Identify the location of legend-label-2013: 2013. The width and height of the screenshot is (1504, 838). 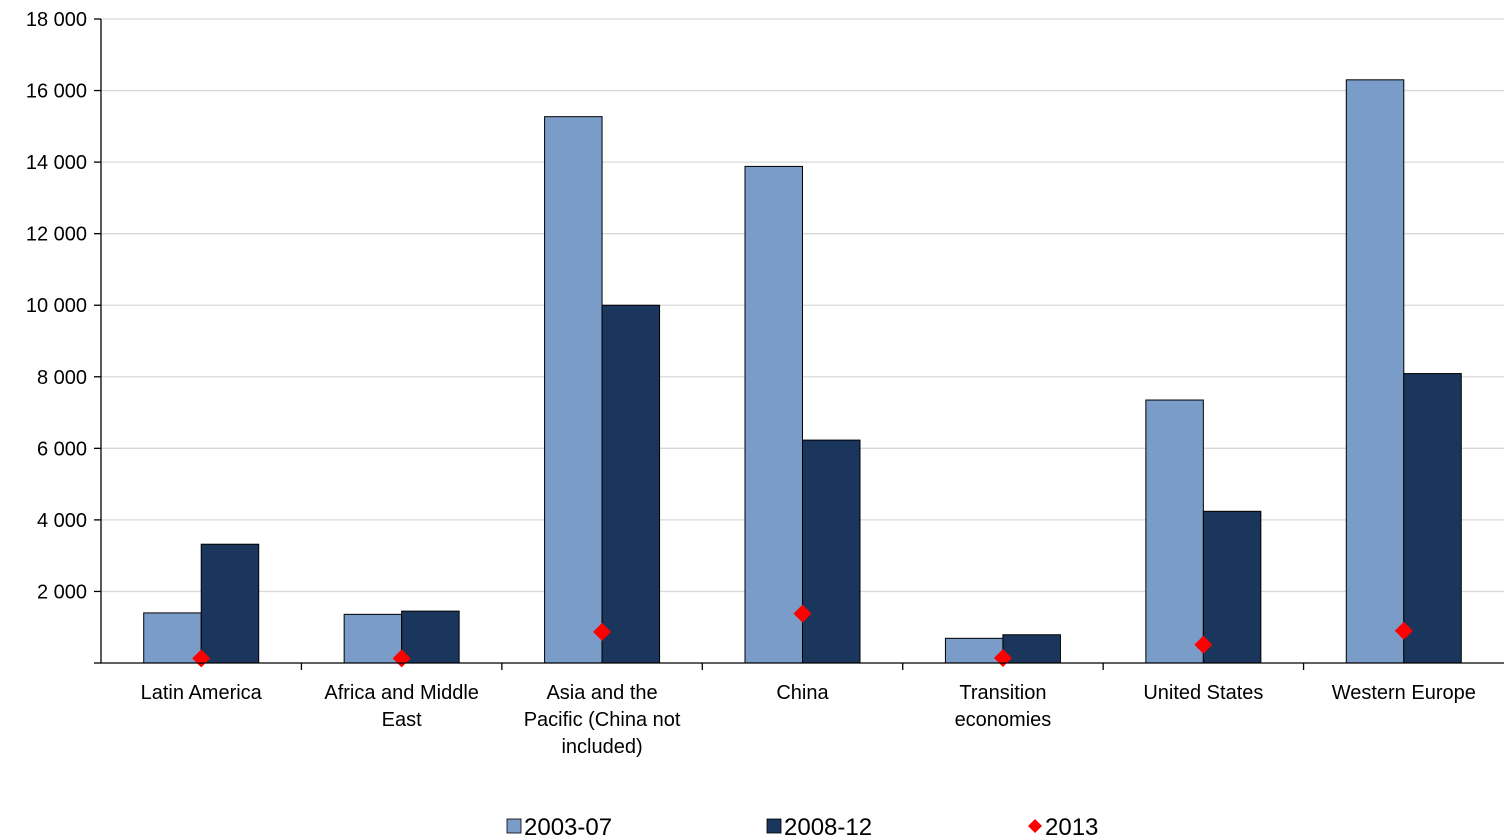
(1071, 826).